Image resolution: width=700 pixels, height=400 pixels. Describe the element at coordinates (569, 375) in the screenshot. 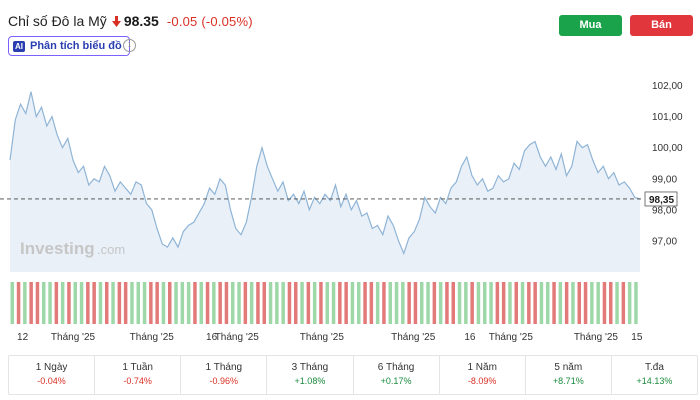

I see `period-6: 5 năm +8.71%` at that location.